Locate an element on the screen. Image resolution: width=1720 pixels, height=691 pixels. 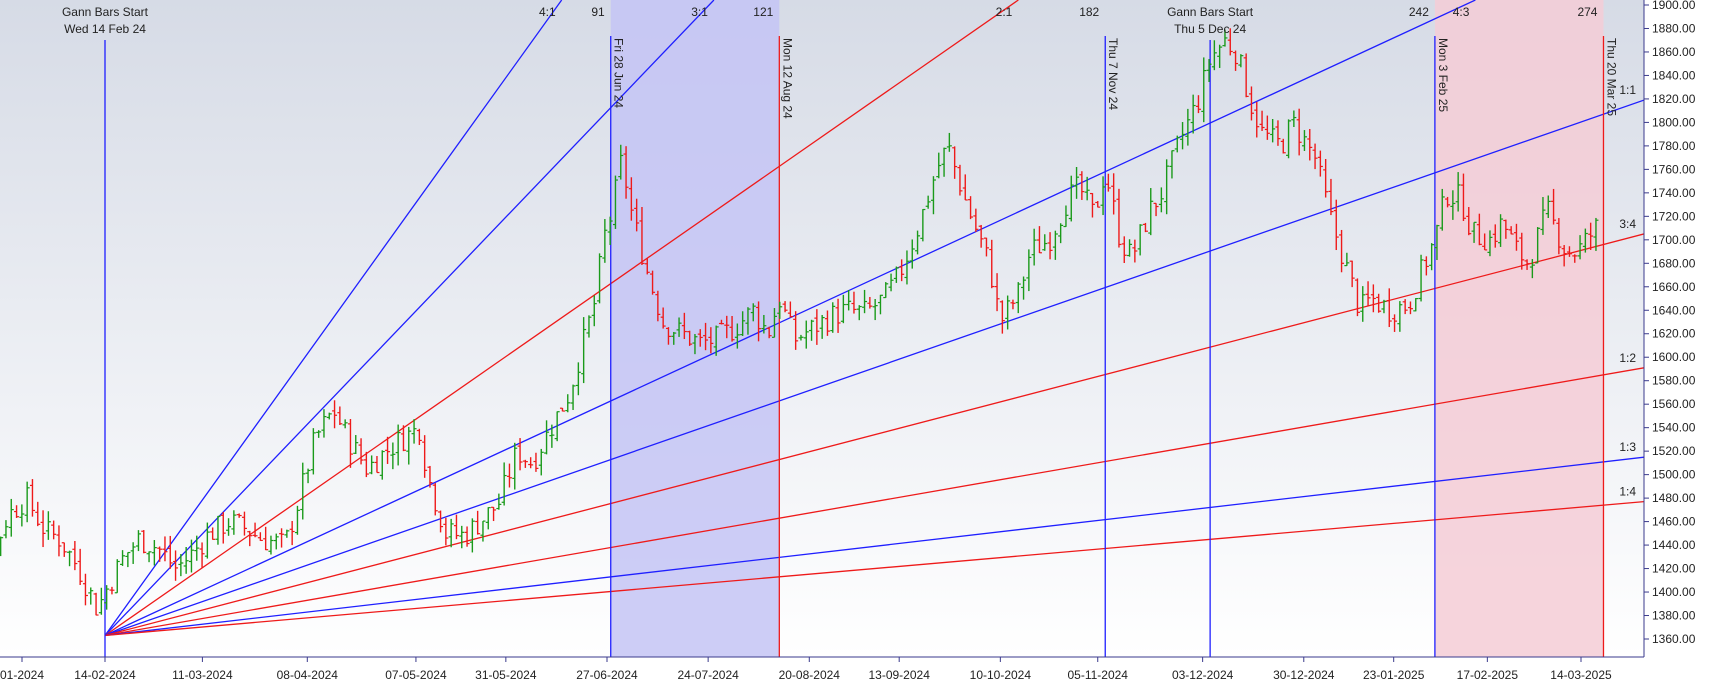
y-tick-label: 1380.00 is located at coordinates (1674, 616).